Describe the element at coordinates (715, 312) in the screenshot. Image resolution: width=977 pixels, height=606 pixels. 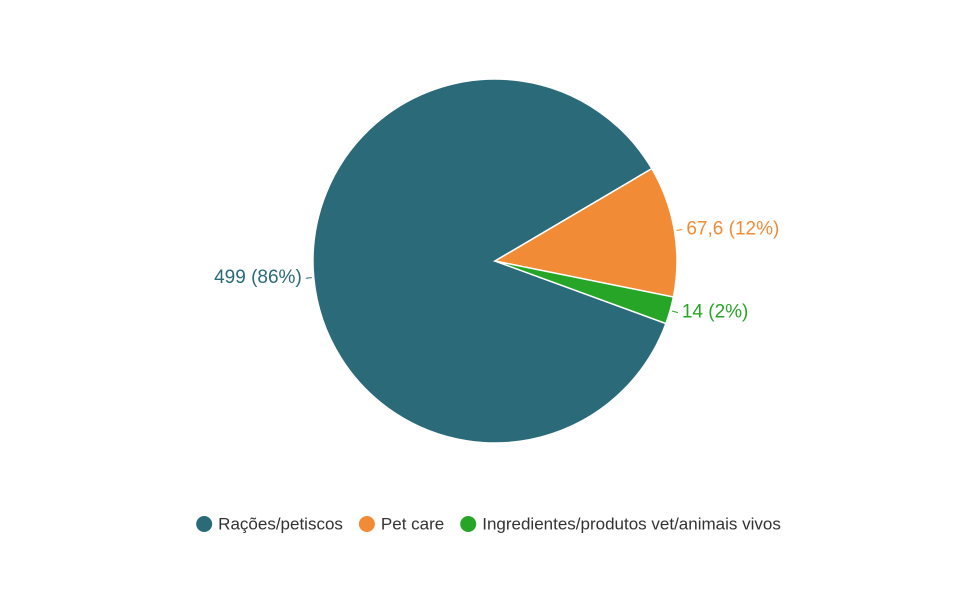
I see `data-label: 14 (2%)` at that location.